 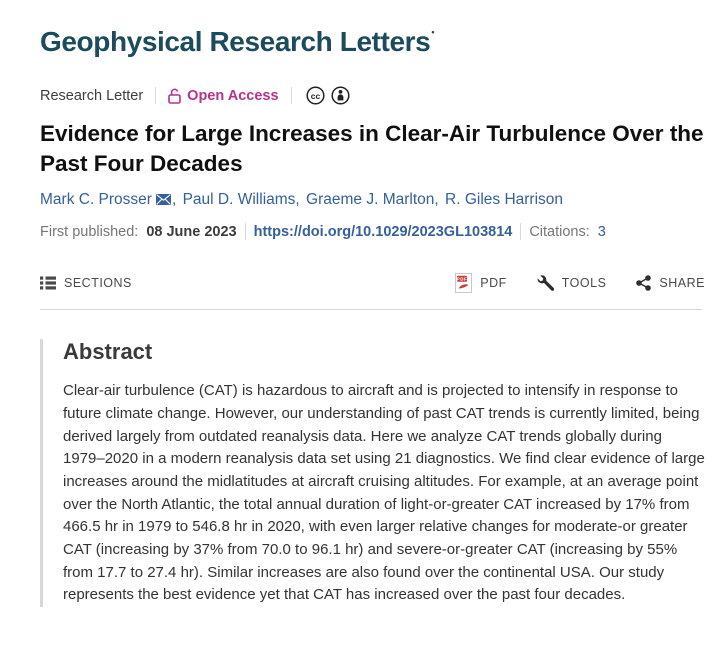 What do you see at coordinates (493, 283) in the screenshot?
I see `pdf-label: PDF` at bounding box center [493, 283].